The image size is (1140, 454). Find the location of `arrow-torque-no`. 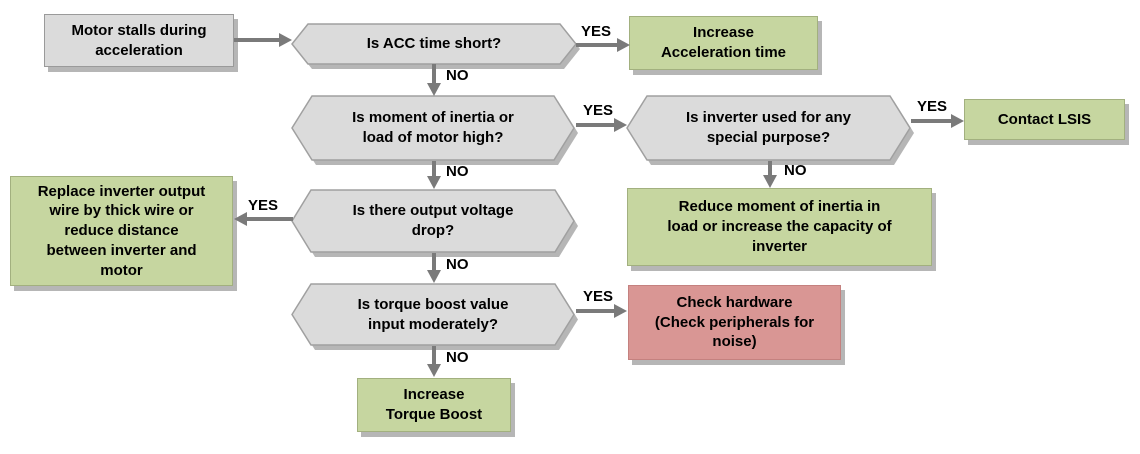

arrow-torque-no is located at coordinates (434, 355).